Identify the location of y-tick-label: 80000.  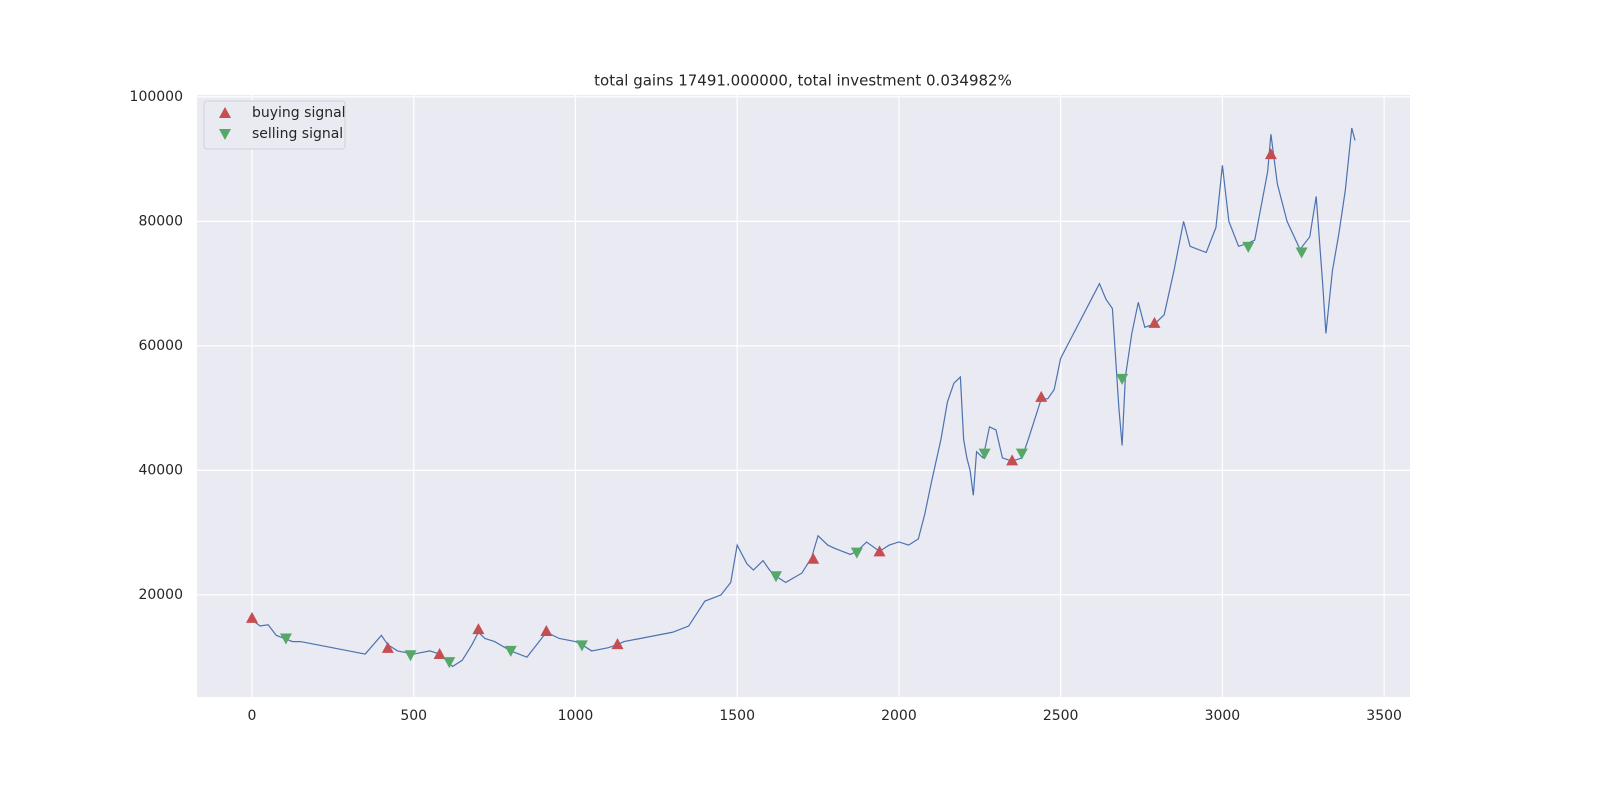
(160, 221).